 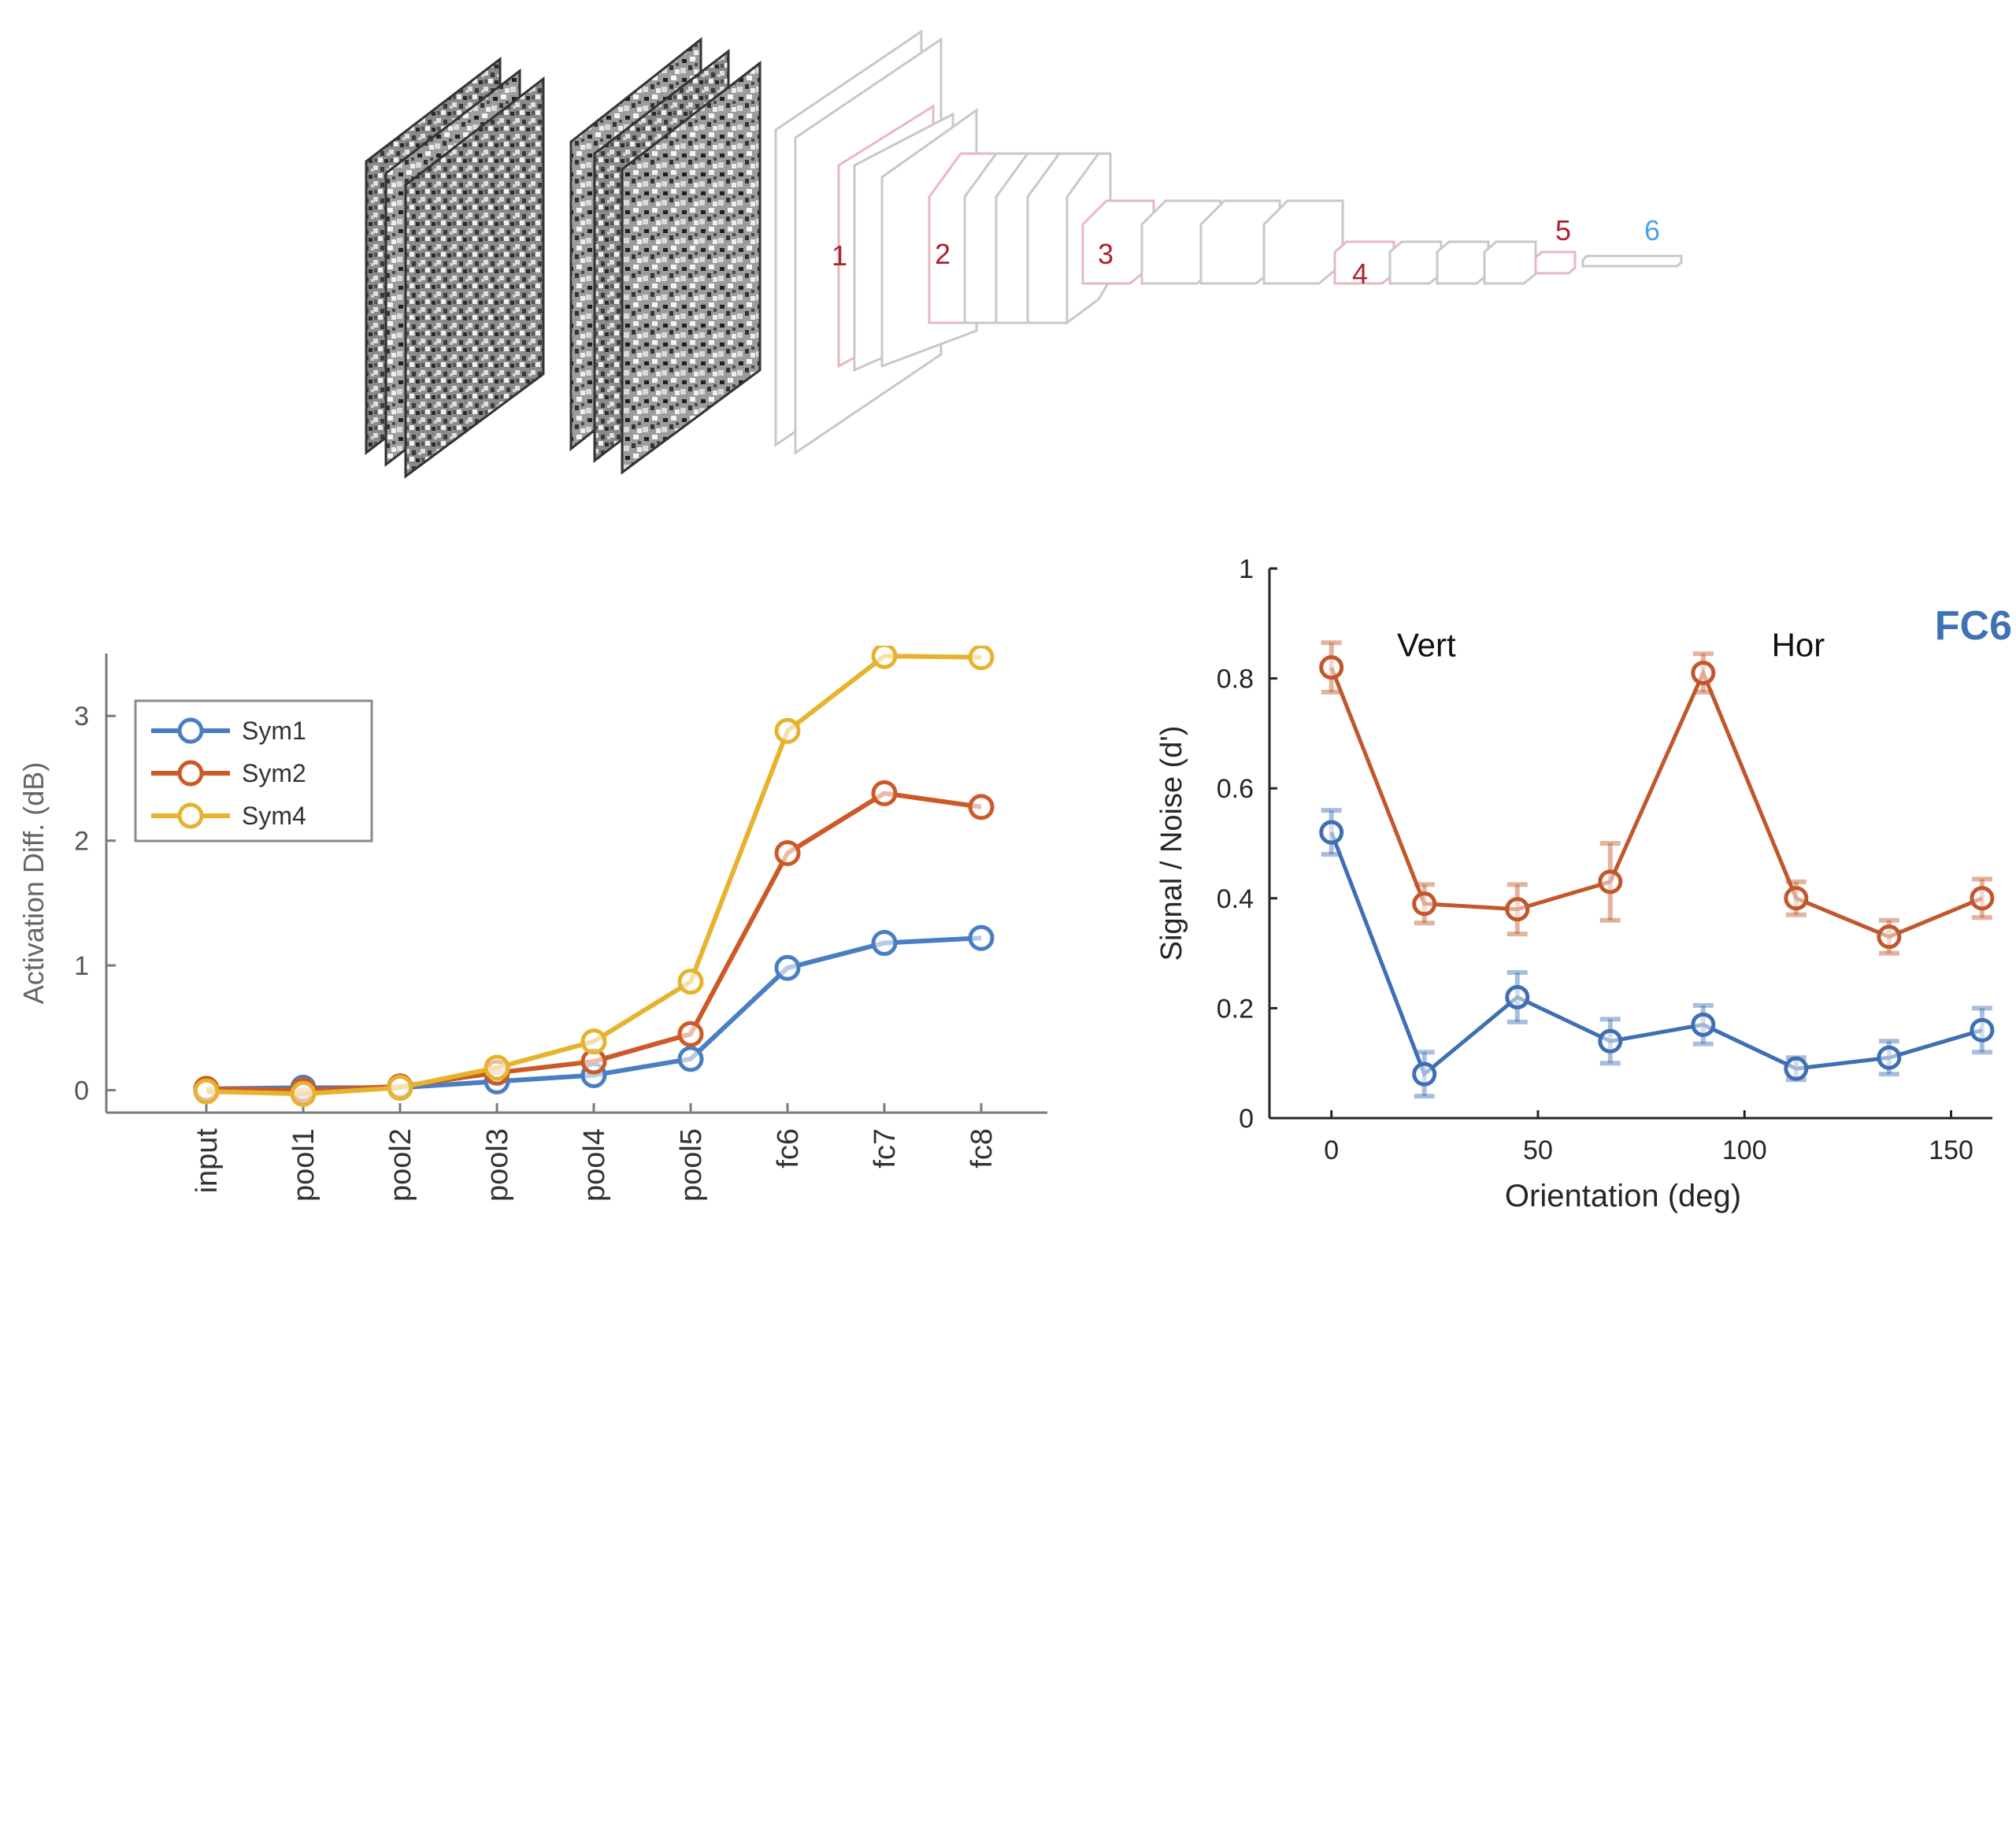 I want to click on x-tick-label: fc8, so click(x=982, y=1148).